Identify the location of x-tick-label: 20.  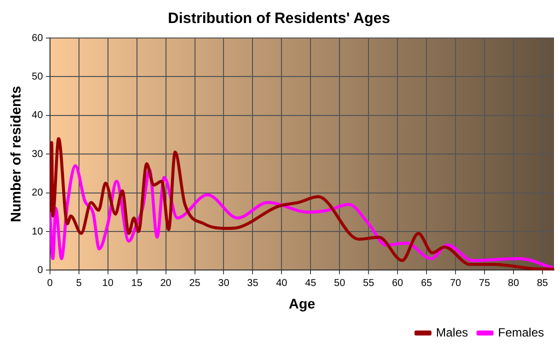
(166, 283).